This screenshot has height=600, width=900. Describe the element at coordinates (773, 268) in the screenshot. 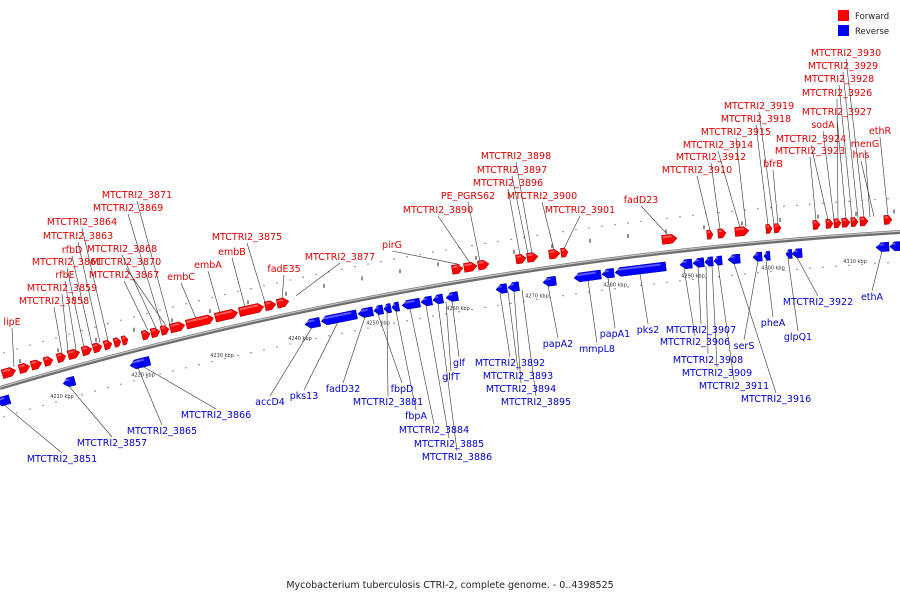

I see `axis-tick-label: 4300 kbp` at that location.